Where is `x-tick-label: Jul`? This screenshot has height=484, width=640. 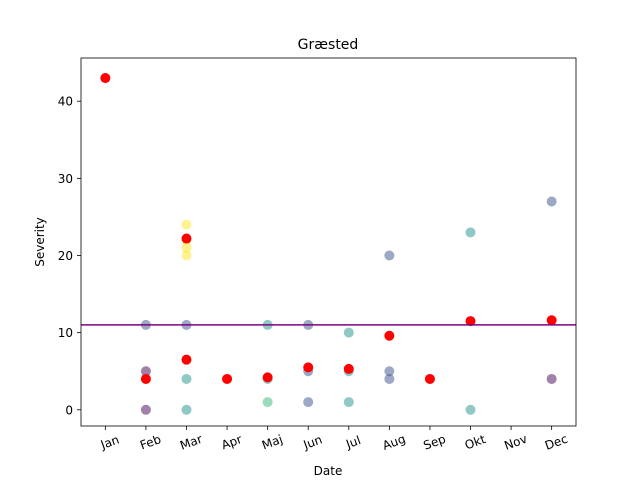 x-tick-label: Jul is located at coordinates (352, 442).